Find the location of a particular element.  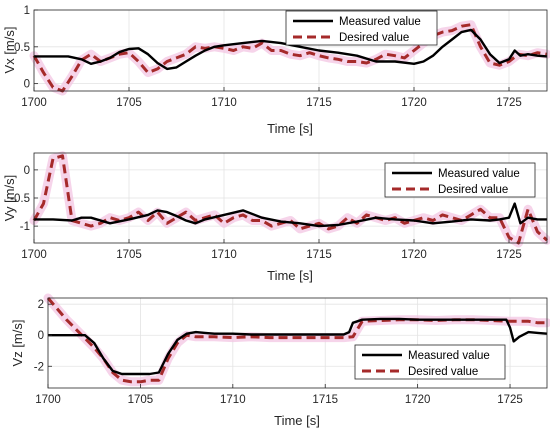

y-tick-label: -1 is located at coordinates (25, 227).